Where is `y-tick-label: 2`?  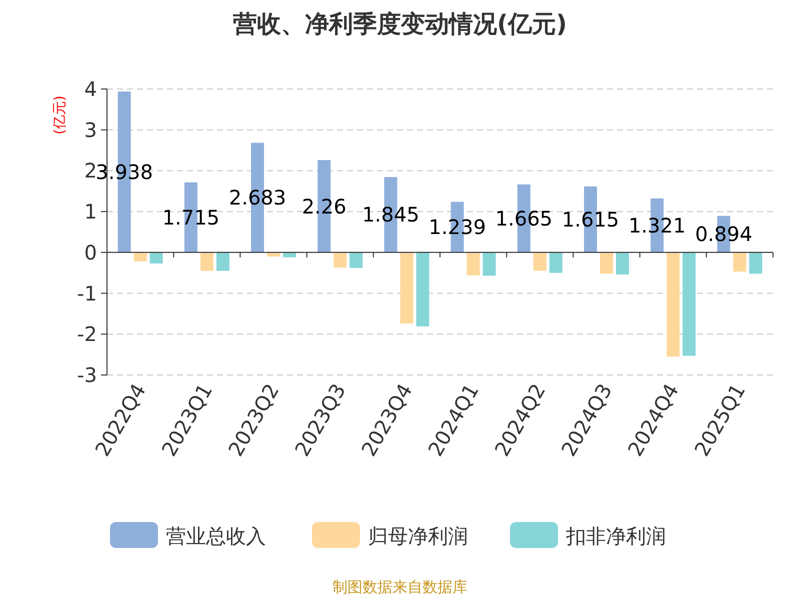
y-tick-label: 2 is located at coordinates (90, 170).